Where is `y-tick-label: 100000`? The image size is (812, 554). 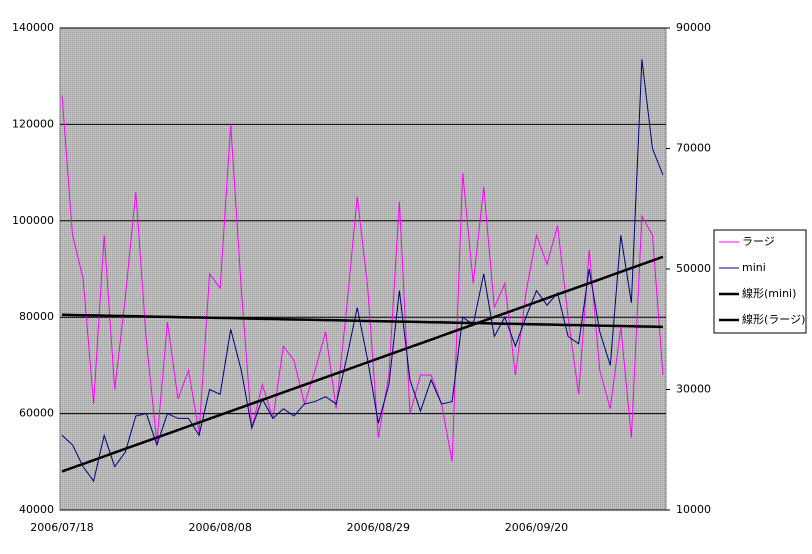
y-tick-label: 100000 is located at coordinates (33, 220).